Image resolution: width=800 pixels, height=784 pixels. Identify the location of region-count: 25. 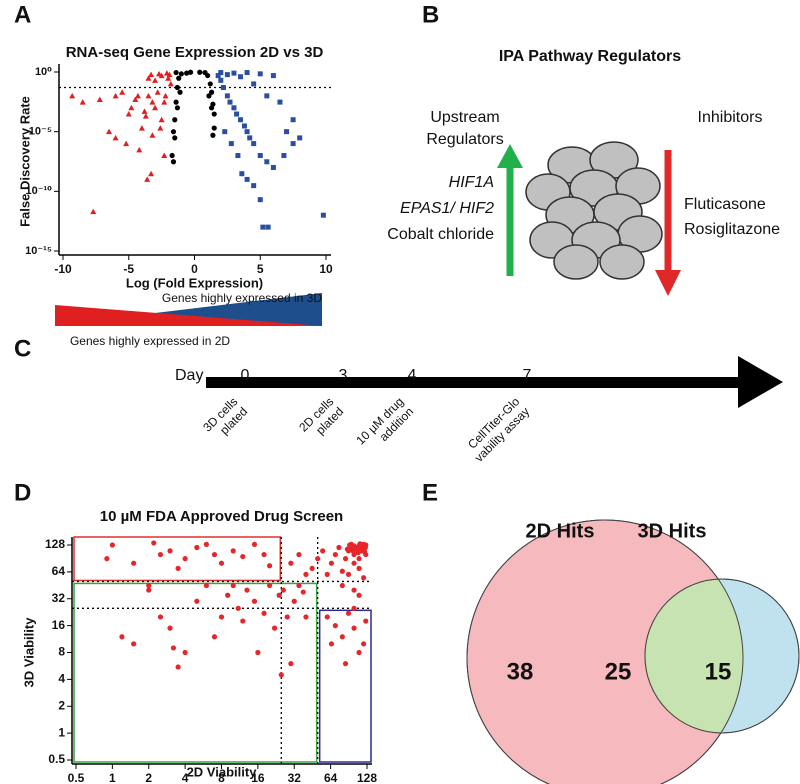
(618, 671).